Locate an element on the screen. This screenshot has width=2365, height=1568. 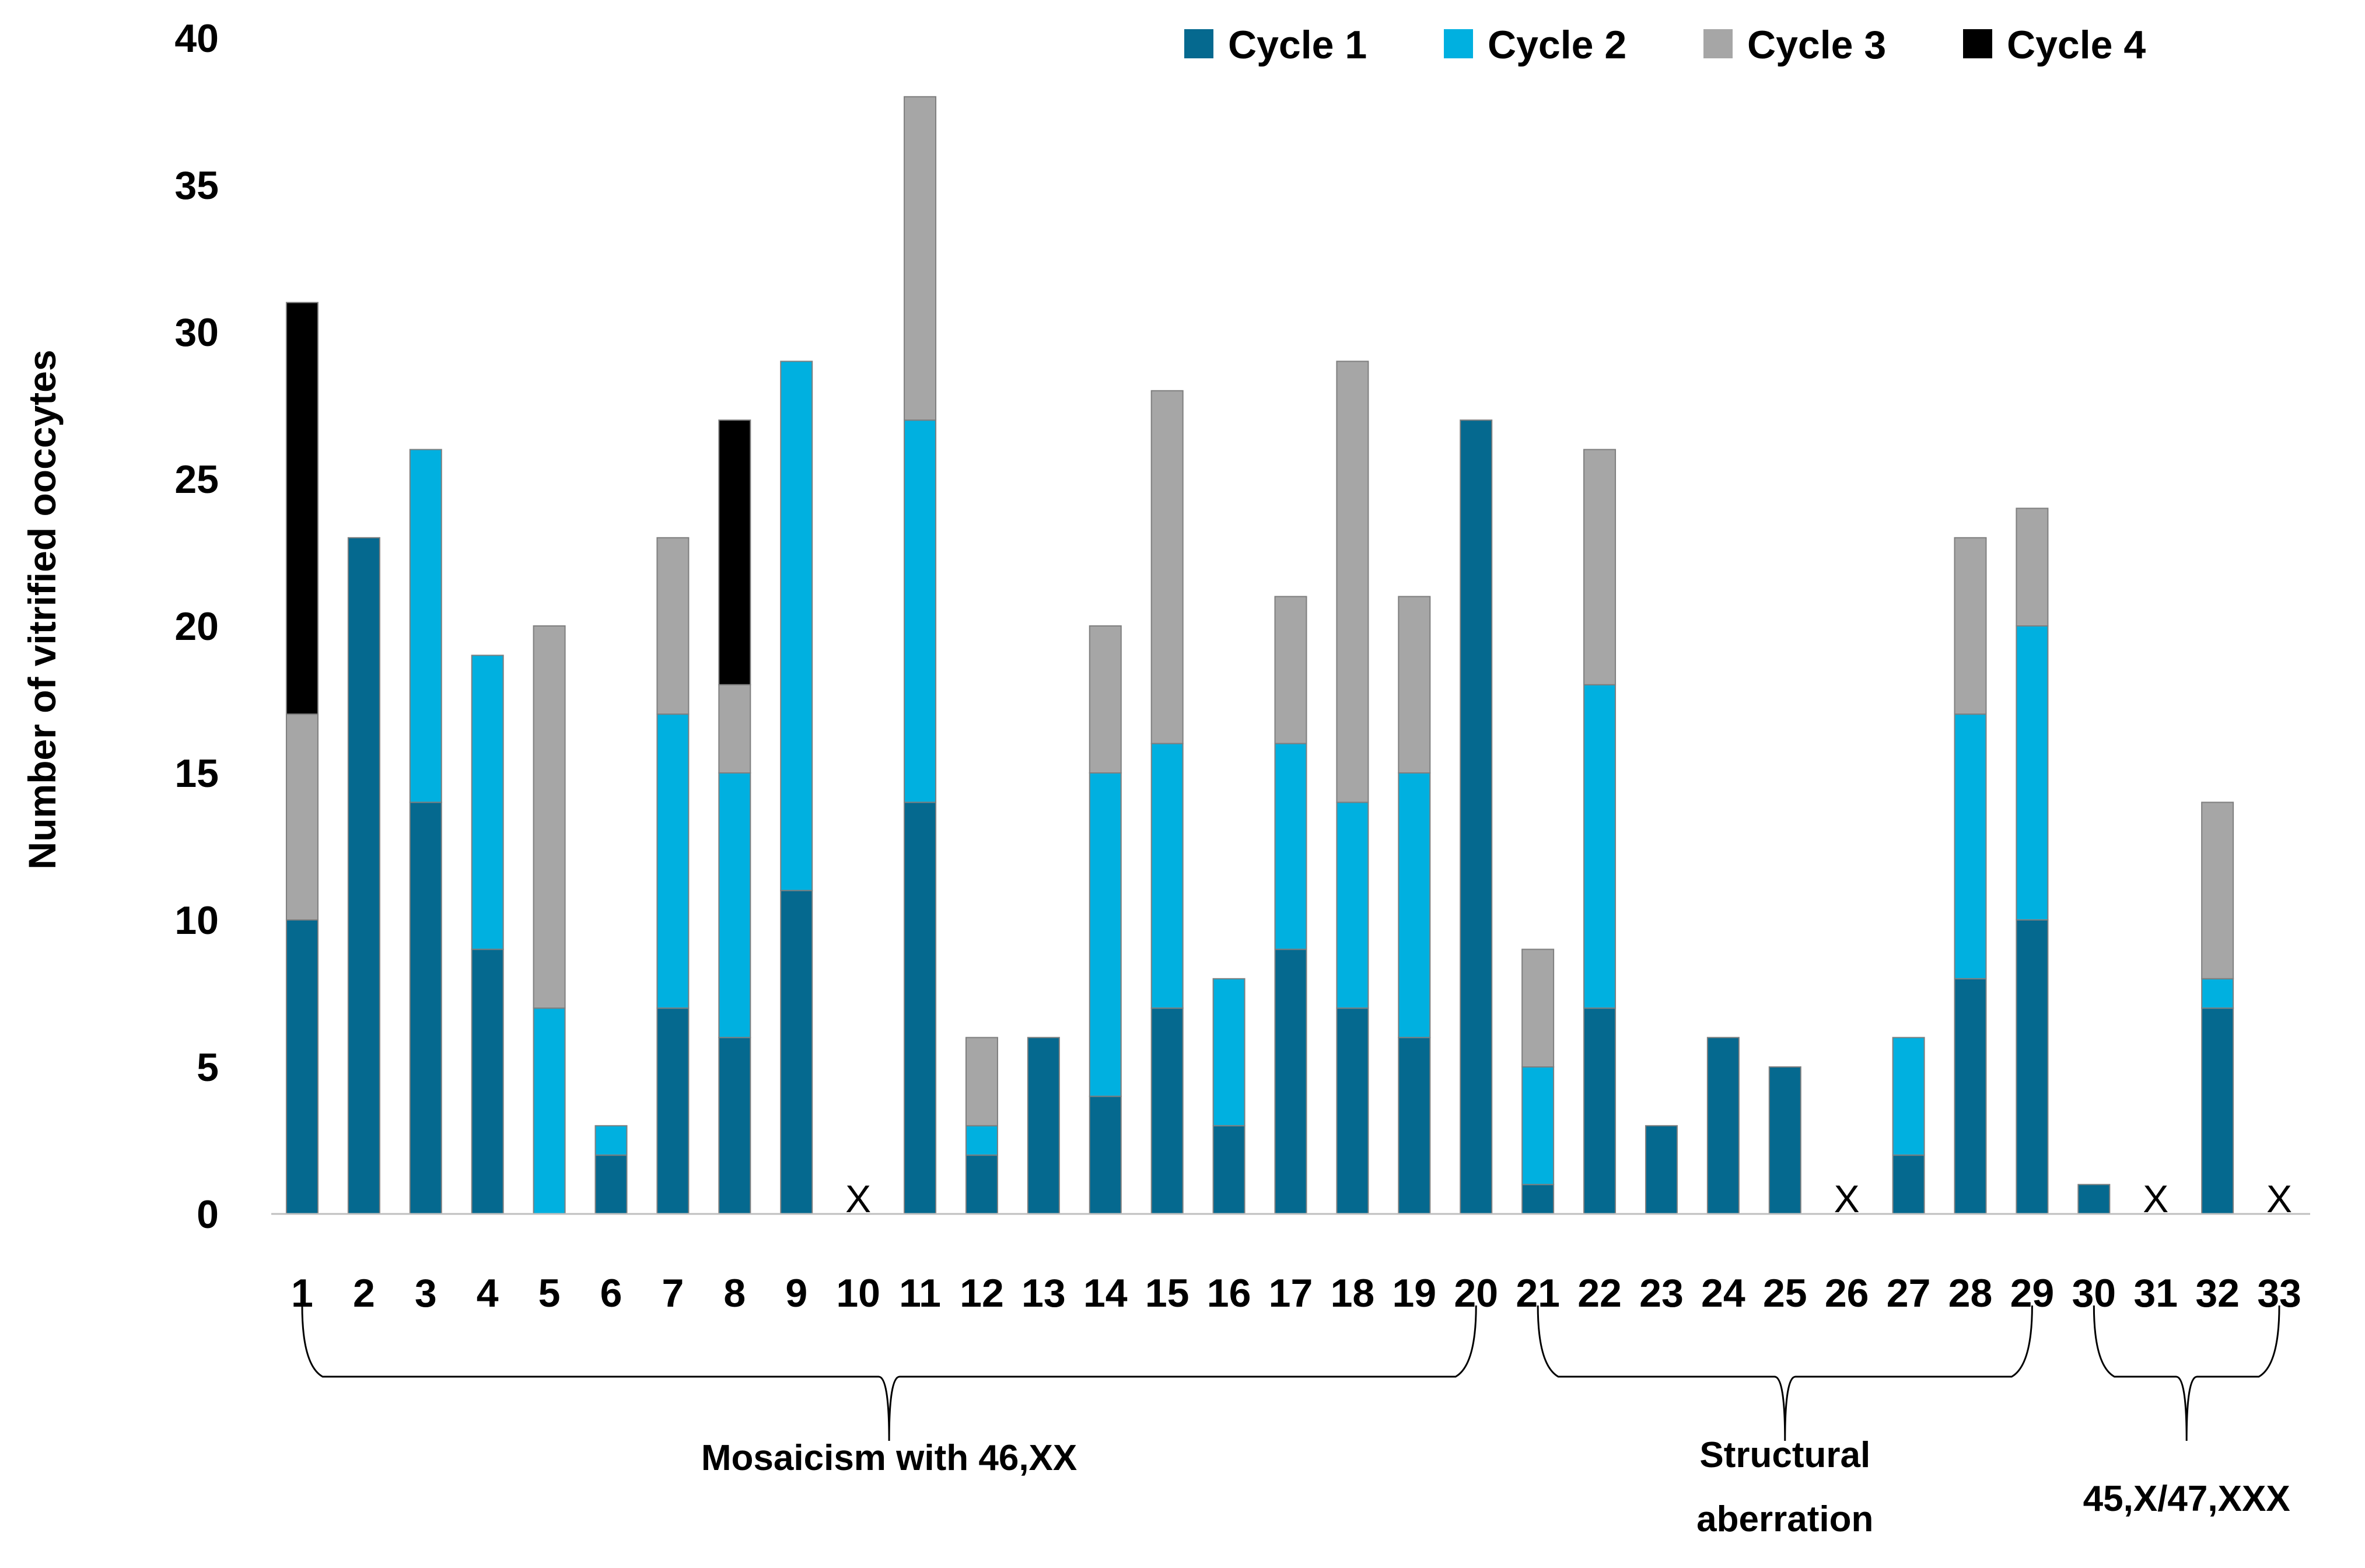
x-tick-label: 16 is located at coordinates (1229, 1293).